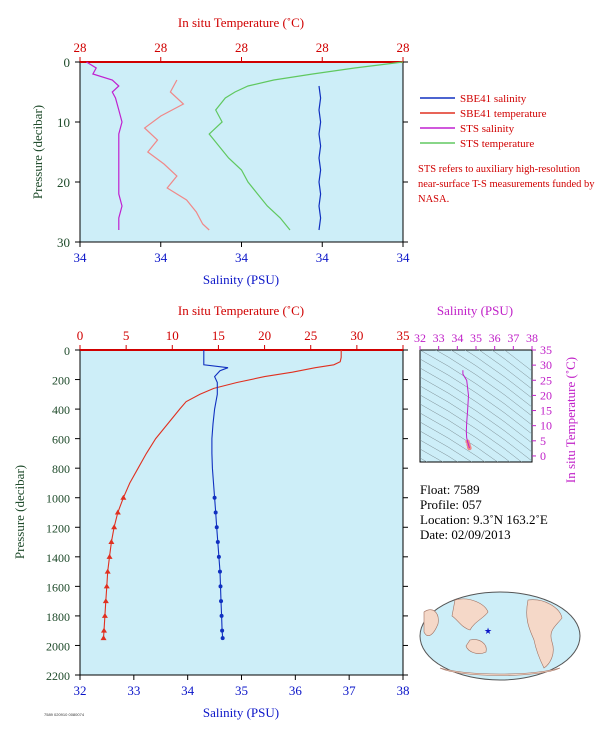  What do you see at coordinates (570, 420) in the screenshot?
I see `ts-y-axis-label: In situ Temperature (˚C)` at bounding box center [570, 420].